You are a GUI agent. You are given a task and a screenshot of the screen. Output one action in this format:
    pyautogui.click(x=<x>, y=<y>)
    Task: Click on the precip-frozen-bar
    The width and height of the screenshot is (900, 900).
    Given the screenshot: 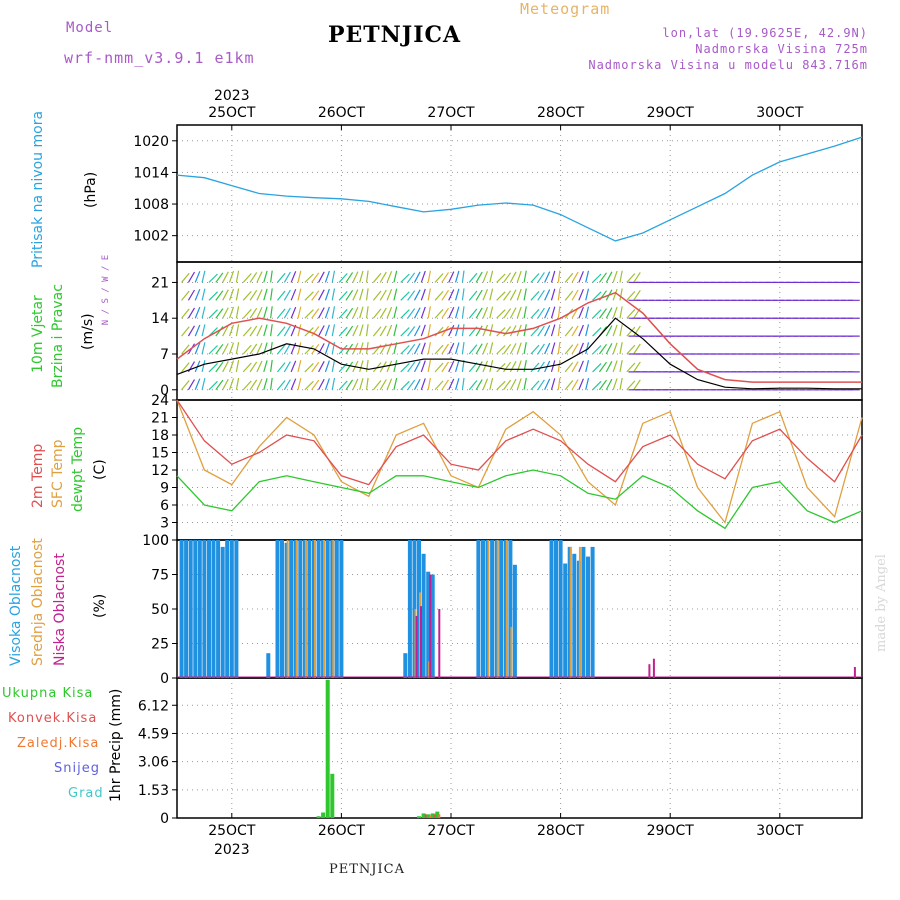 What is the action you would take?
    pyautogui.click(x=430, y=816)
    